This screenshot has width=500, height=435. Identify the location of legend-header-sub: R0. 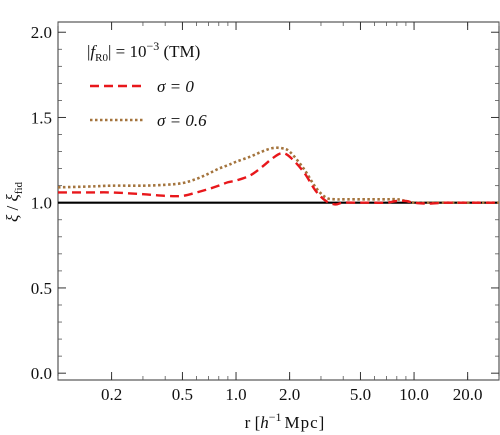
(101, 58).